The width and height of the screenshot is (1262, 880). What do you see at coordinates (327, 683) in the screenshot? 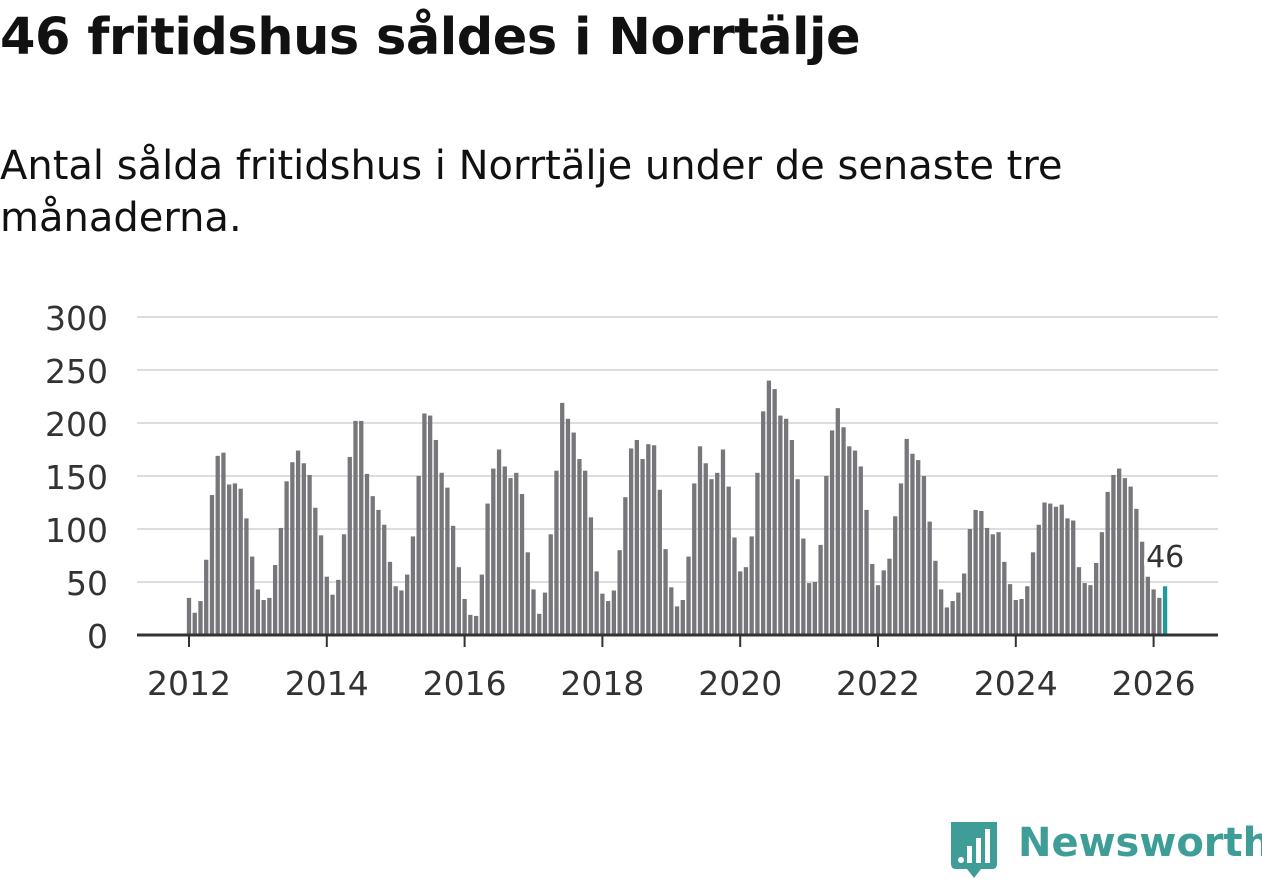
I see `x-tick-label: 2014` at bounding box center [327, 683].